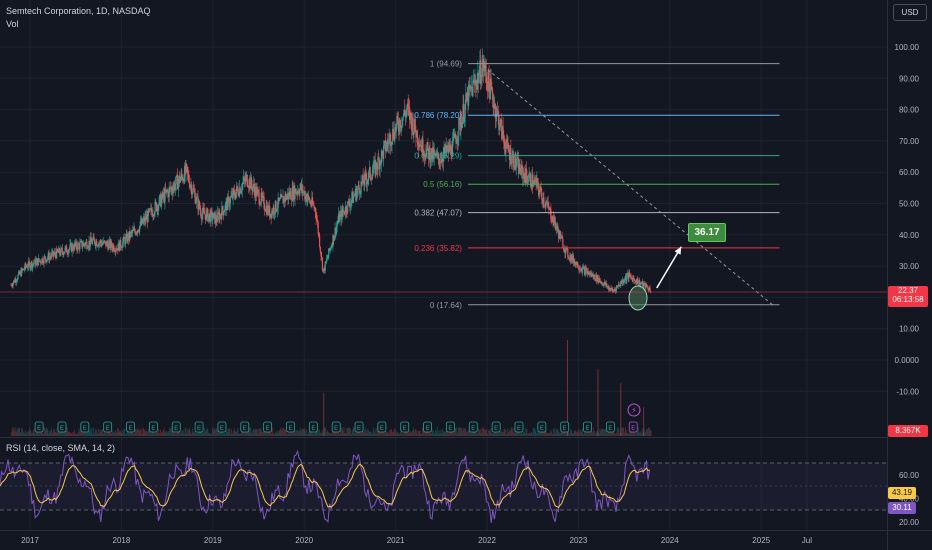 Image resolution: width=932 pixels, height=550 pixels. Describe the element at coordinates (12, 24) in the screenshot. I see `volume-indicator-label: Vol` at that location.